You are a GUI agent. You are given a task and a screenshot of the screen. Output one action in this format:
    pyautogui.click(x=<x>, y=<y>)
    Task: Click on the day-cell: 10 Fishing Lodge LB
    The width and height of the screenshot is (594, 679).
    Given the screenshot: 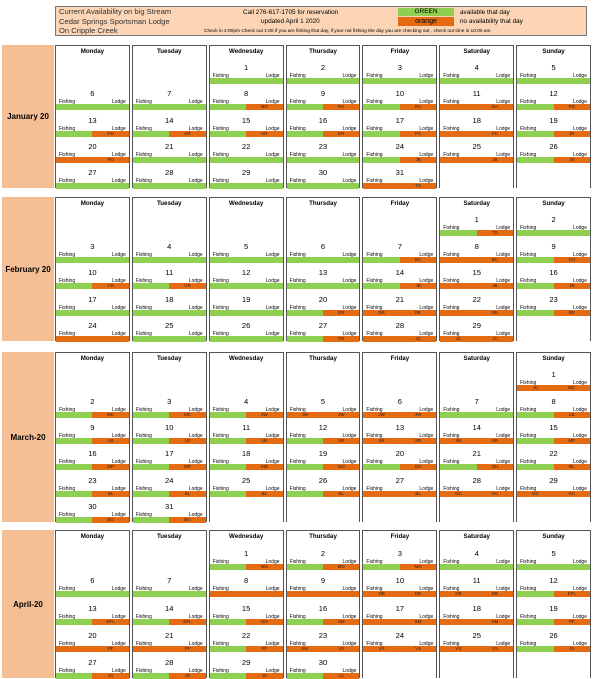 What is the action you would take?
    pyautogui.click(x=169, y=434)
    